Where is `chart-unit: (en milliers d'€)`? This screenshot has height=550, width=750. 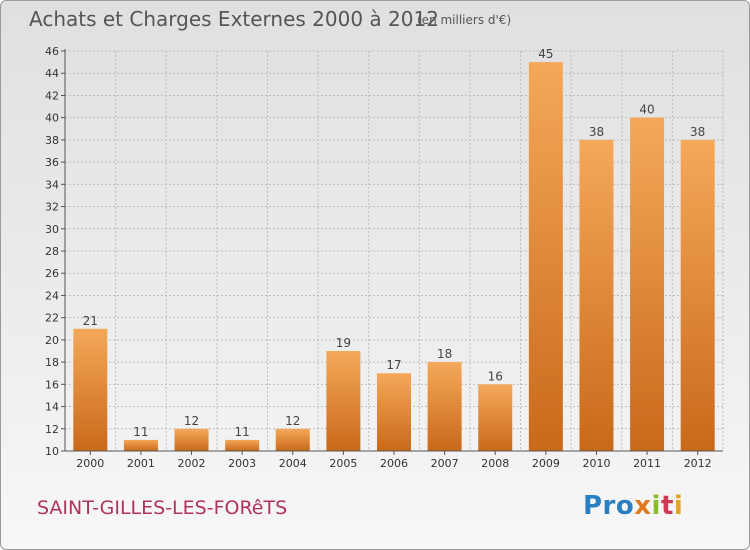
chart-unit: (en milliers d'€) is located at coordinates (464, 20).